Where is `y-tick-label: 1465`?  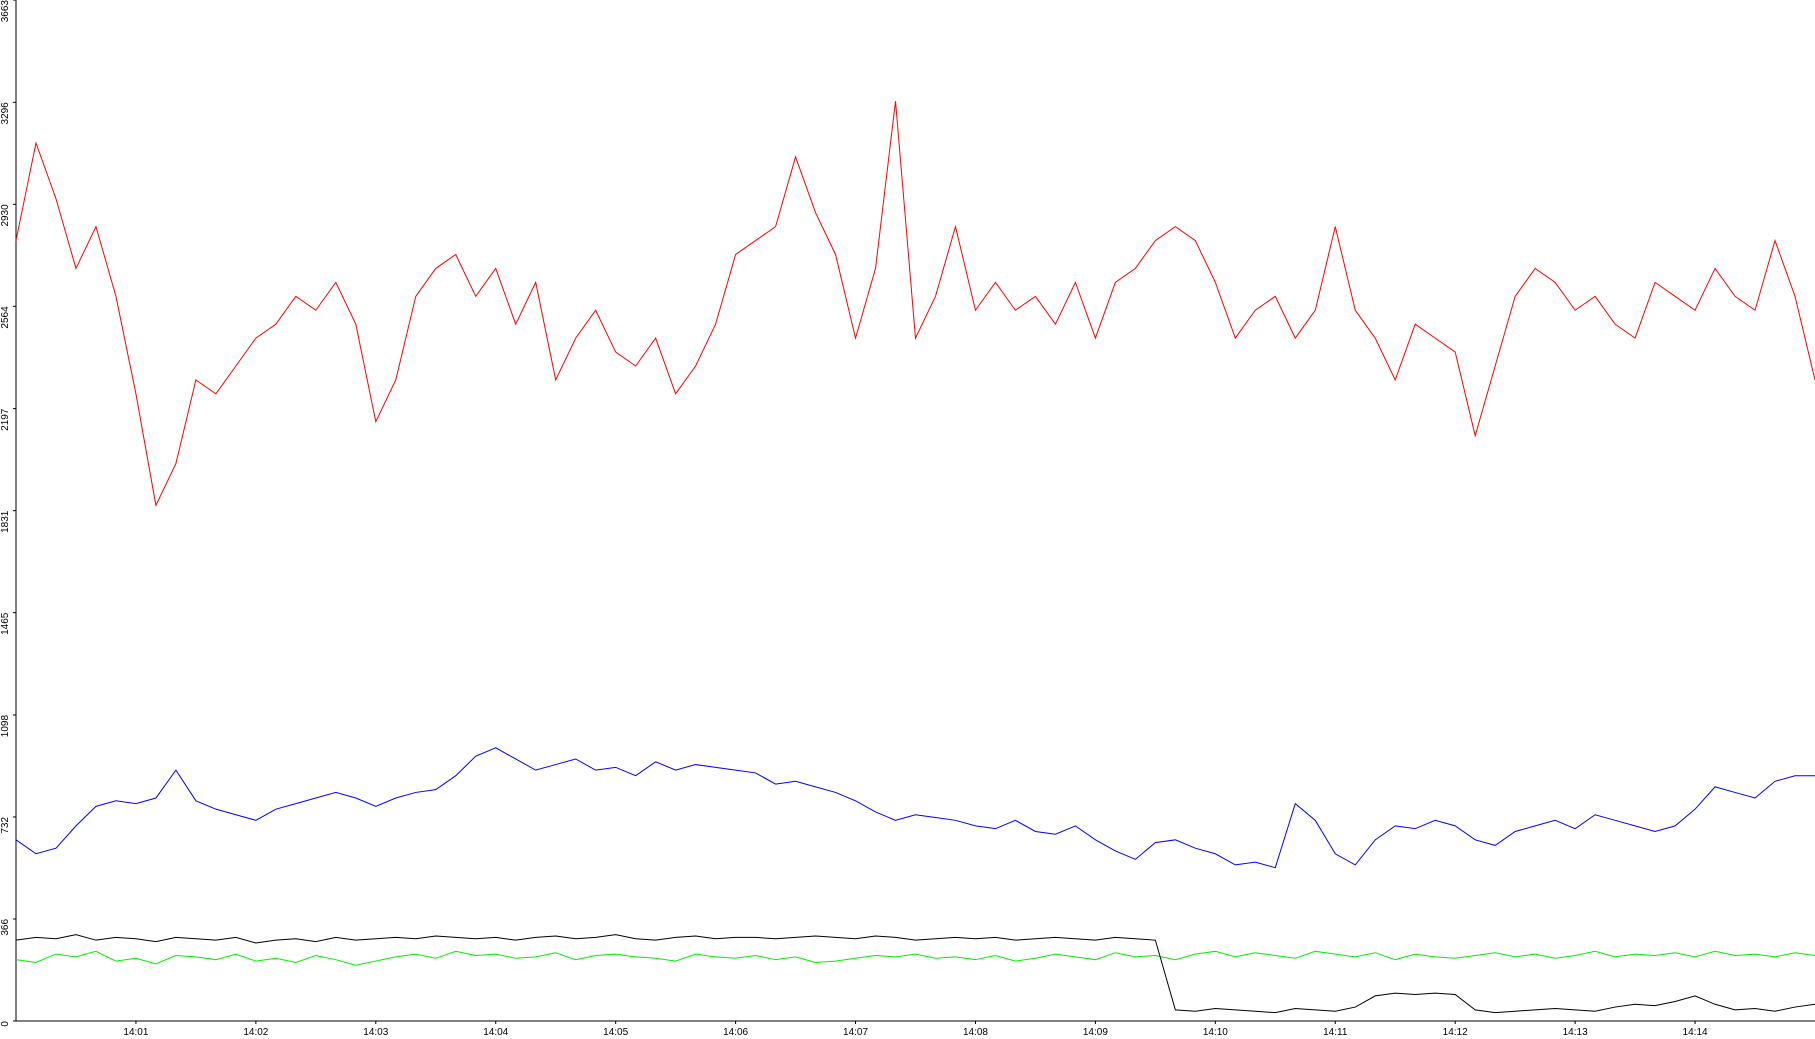 y-tick-label: 1465 is located at coordinates (5, 623).